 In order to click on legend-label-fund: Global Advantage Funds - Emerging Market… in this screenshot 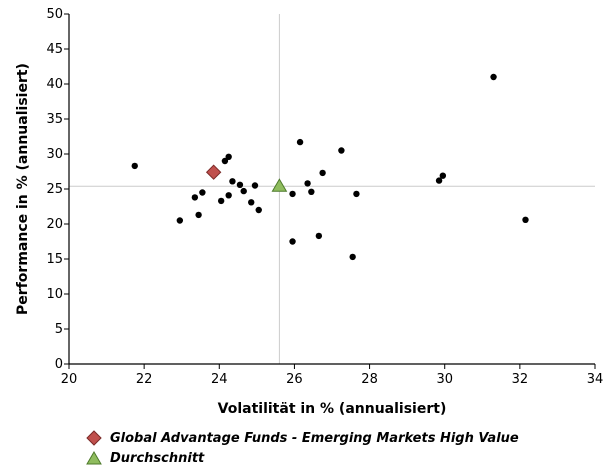, I will do `click(314, 438)`.